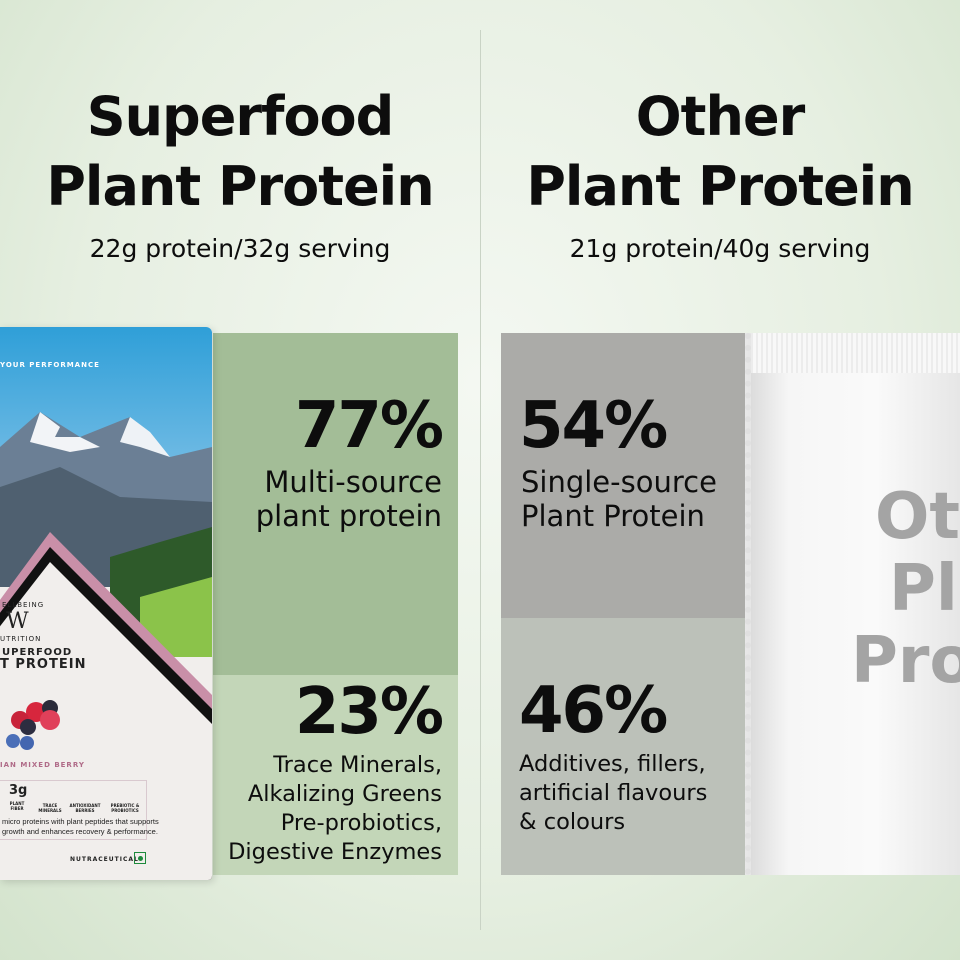 The height and width of the screenshot is (960, 960). What do you see at coordinates (240, 116) in the screenshot?
I see `left-title-line1: Superfood` at bounding box center [240, 116].